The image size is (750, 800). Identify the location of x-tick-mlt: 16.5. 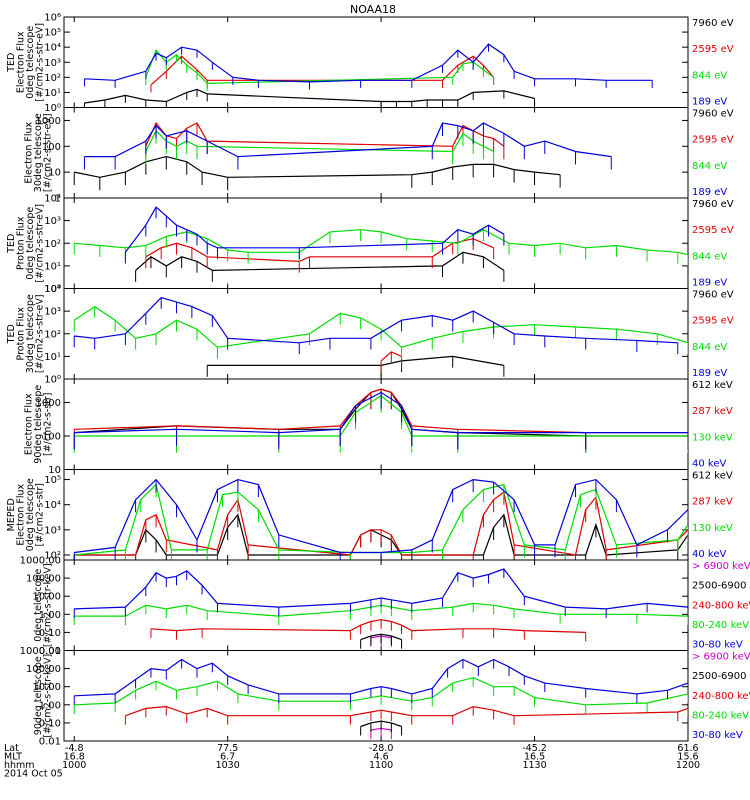
(534, 757).